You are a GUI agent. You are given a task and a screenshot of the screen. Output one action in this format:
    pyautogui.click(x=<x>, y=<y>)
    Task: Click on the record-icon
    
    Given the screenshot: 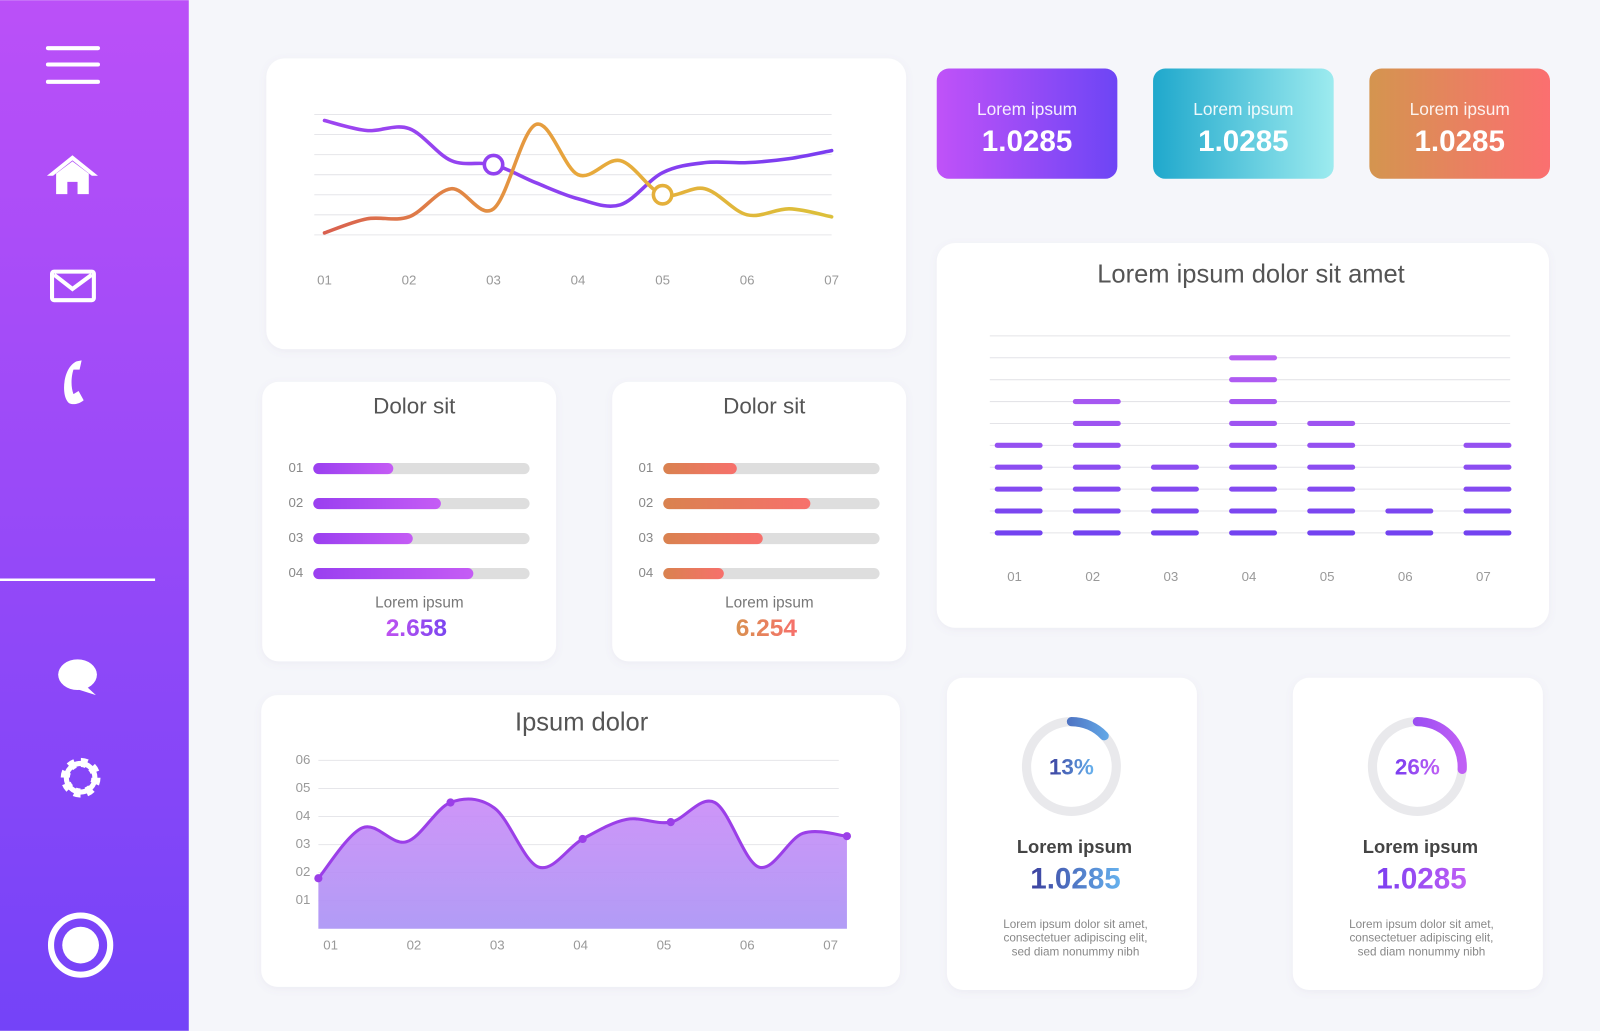 What is the action you would take?
    pyautogui.click(x=80, y=945)
    